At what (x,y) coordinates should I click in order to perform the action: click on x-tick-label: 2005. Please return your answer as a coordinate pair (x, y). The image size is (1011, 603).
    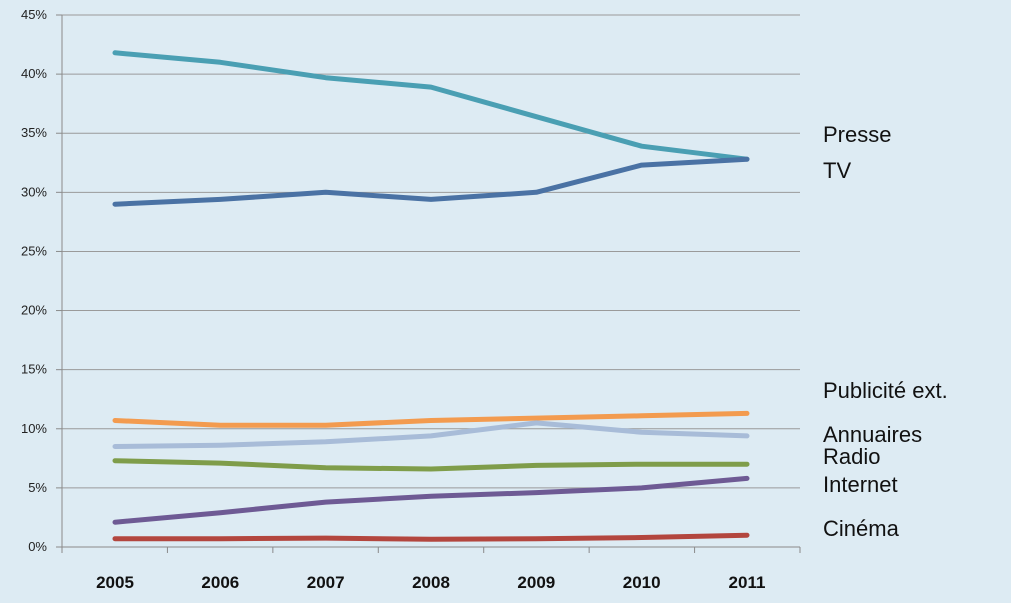
    Looking at the image, I should click on (115, 582).